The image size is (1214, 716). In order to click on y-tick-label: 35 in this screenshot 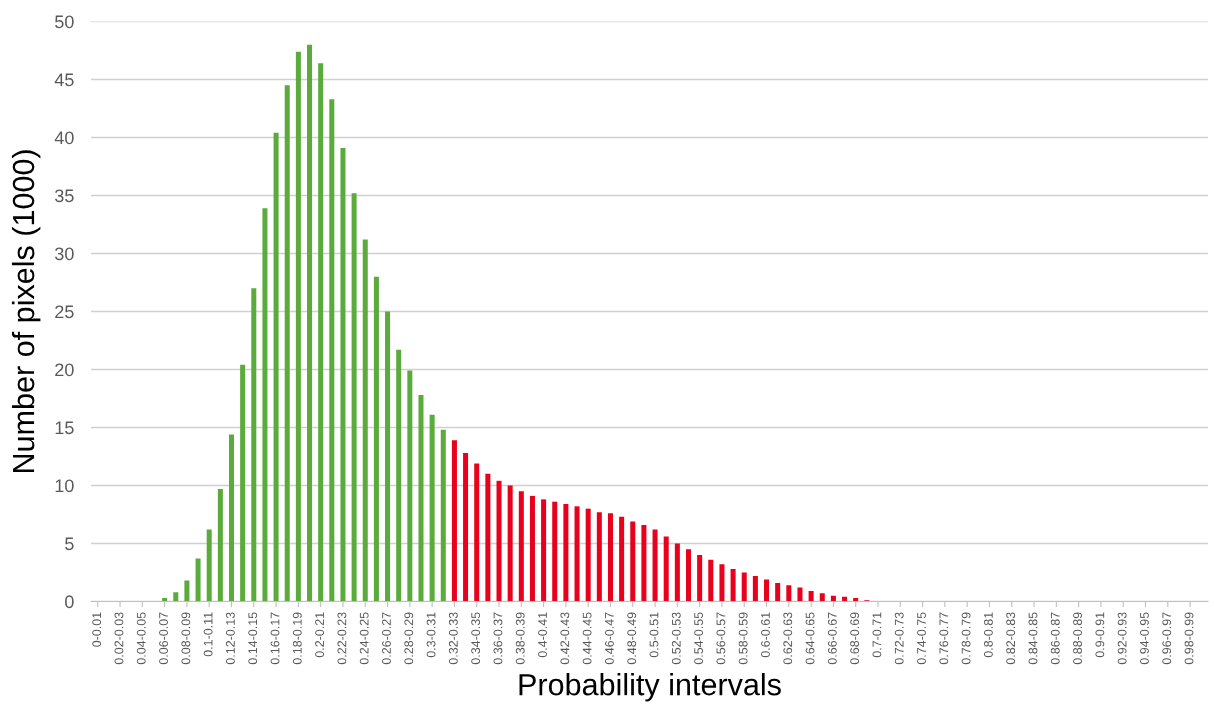, I will do `click(64, 196)`.